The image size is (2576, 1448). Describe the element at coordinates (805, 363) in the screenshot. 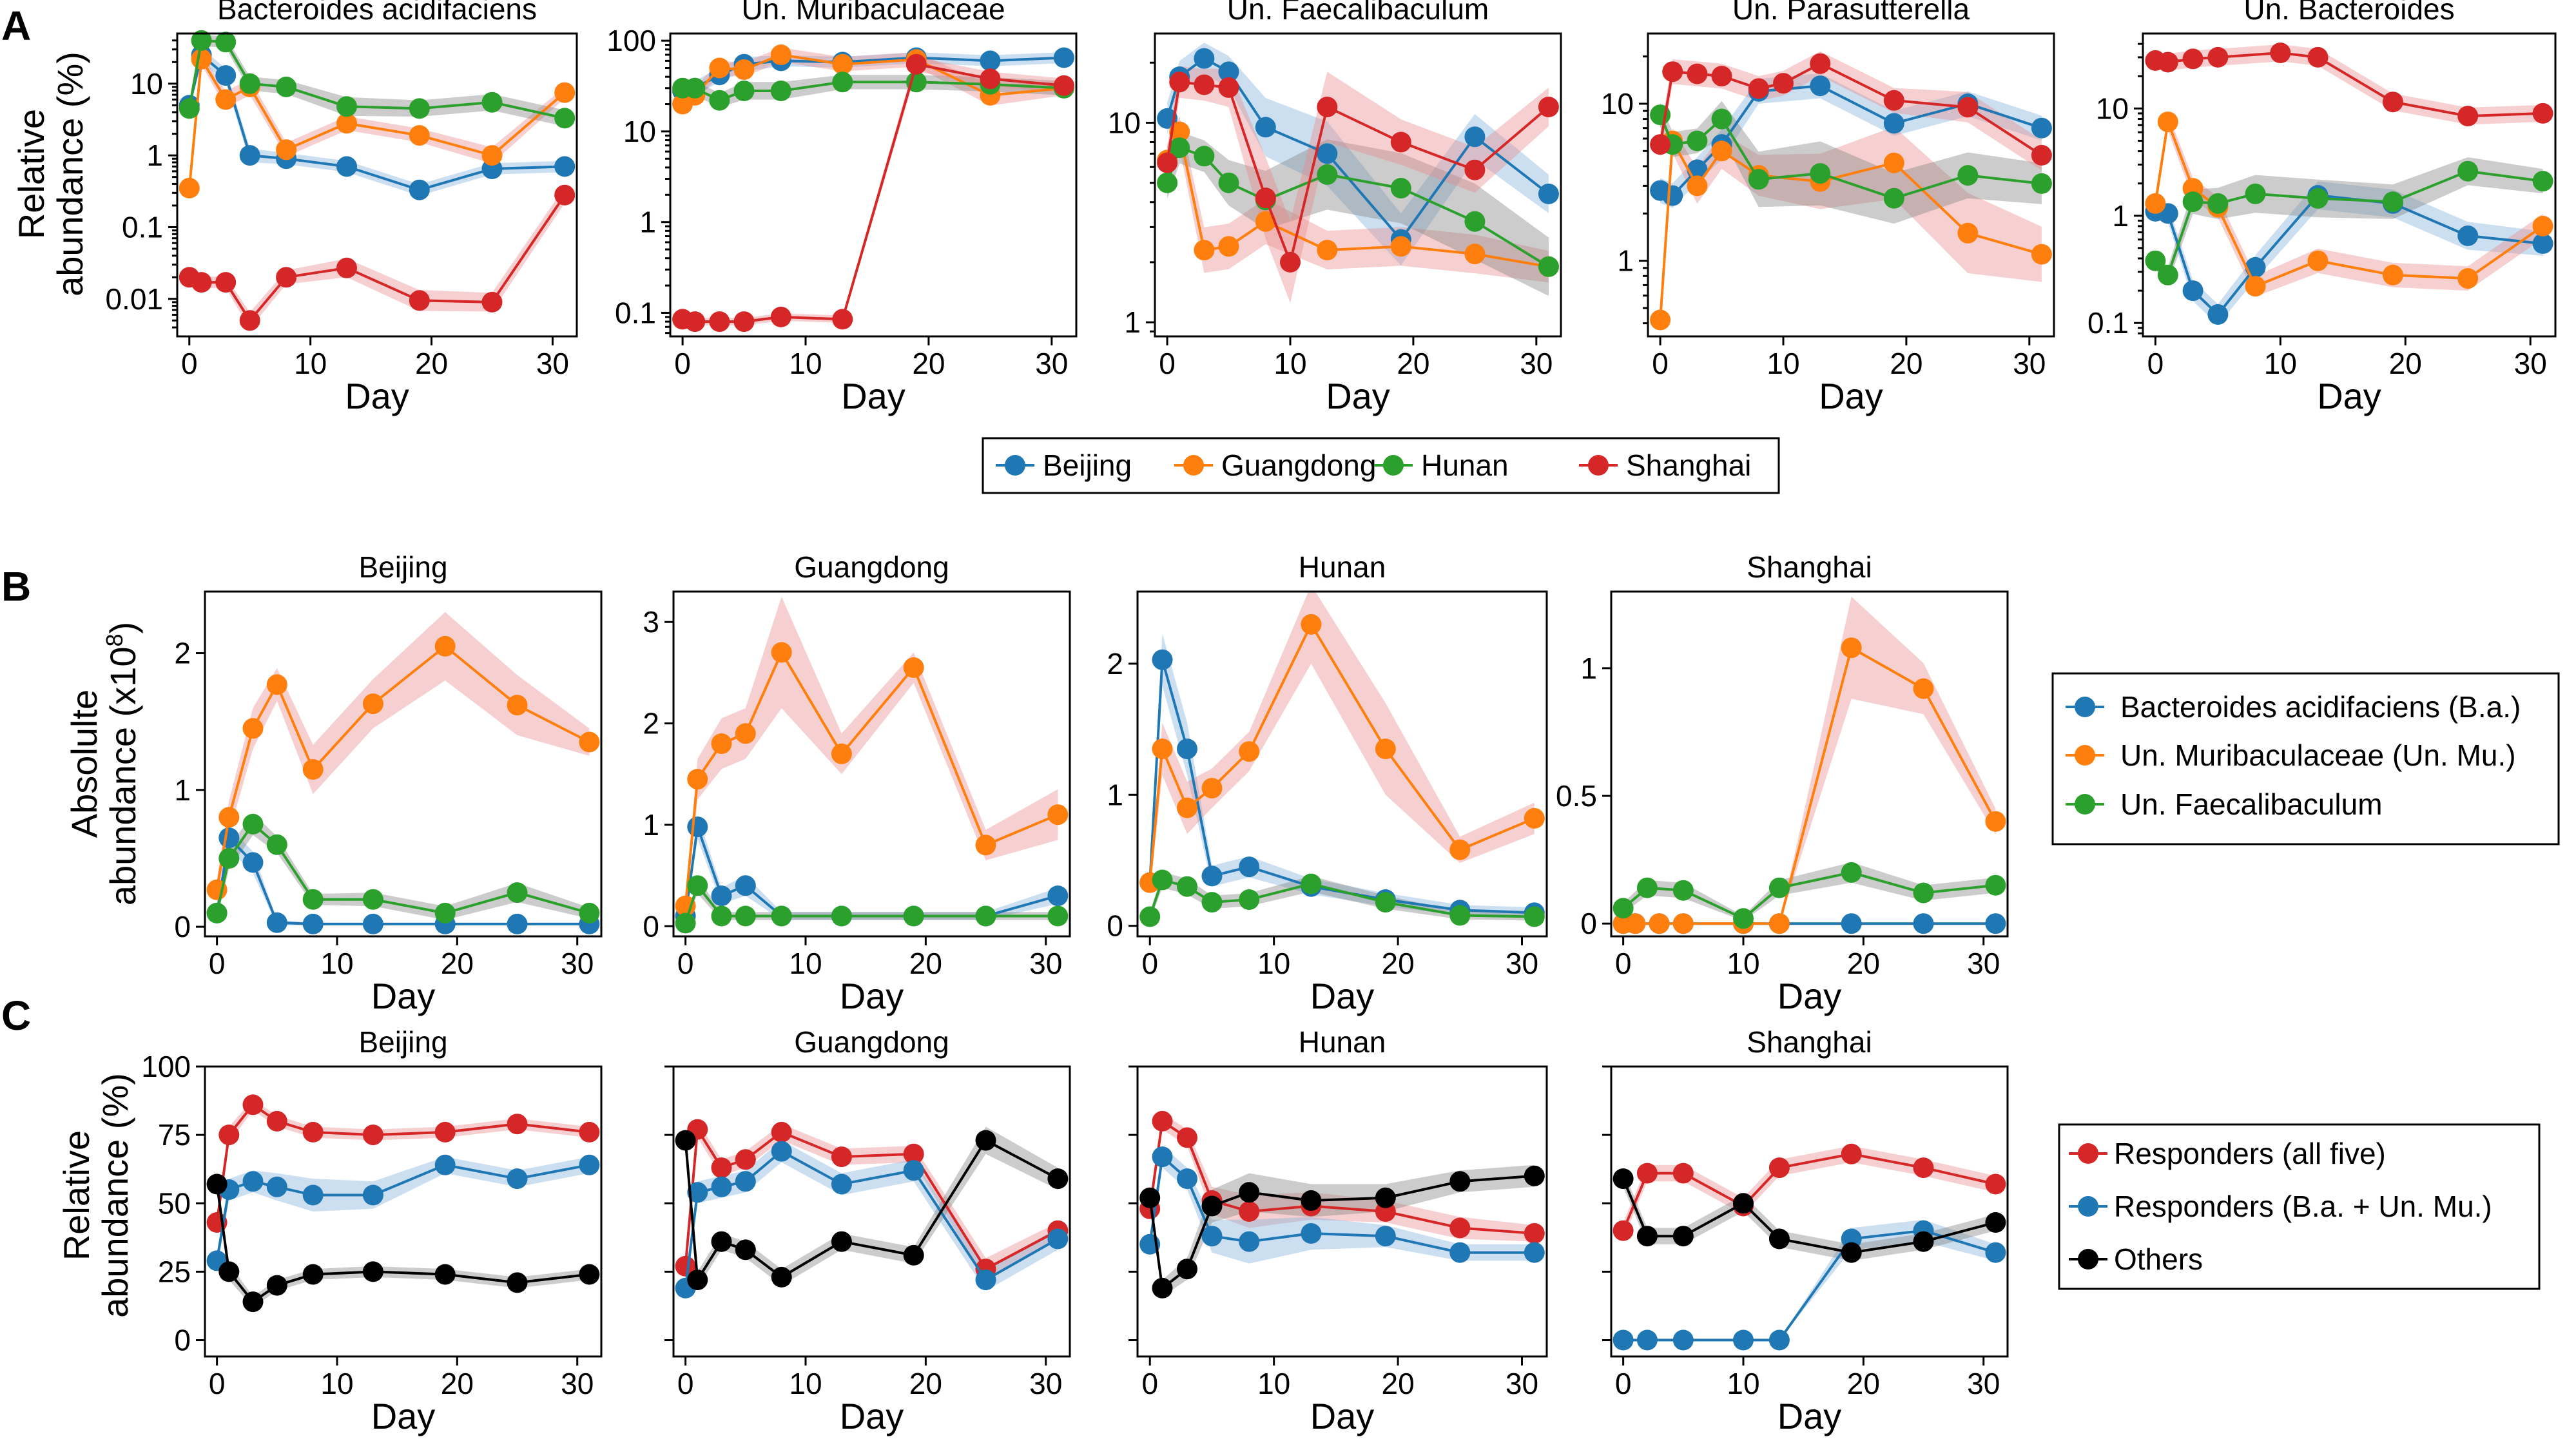

I see `panel-a-un-muribaculaceae-xtick-label-1: 10` at that location.